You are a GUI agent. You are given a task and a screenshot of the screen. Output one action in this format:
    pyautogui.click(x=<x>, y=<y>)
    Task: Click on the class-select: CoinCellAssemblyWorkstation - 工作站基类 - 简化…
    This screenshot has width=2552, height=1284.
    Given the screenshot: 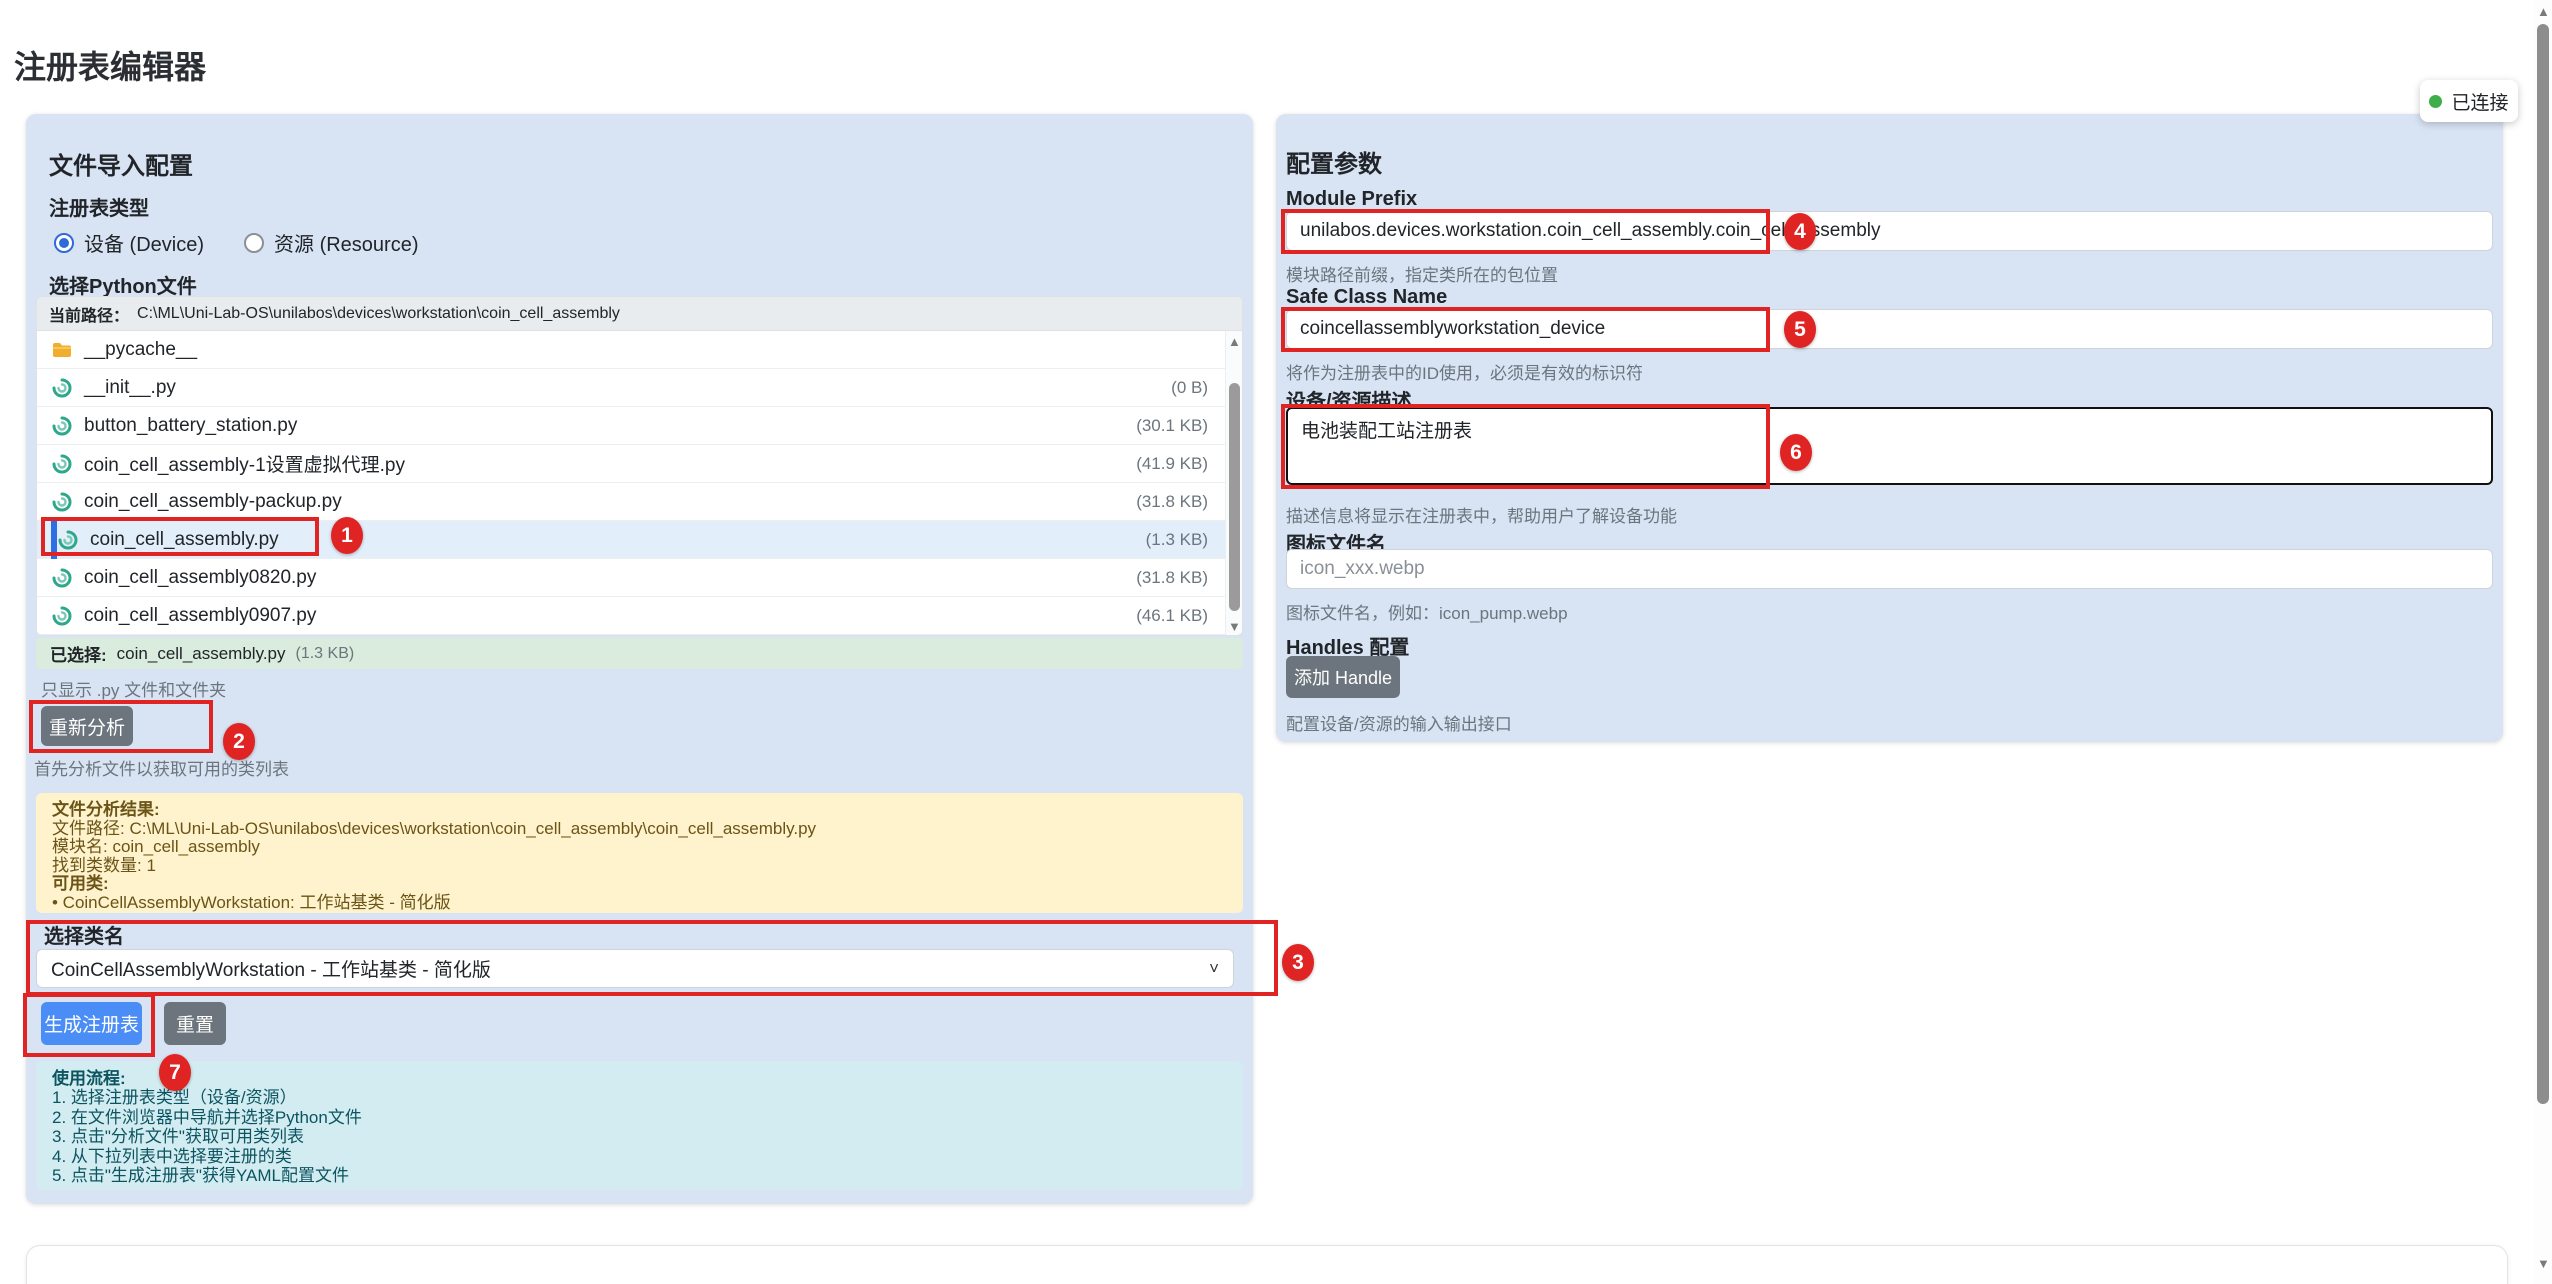 What is the action you would take?
    pyautogui.click(x=635, y=968)
    